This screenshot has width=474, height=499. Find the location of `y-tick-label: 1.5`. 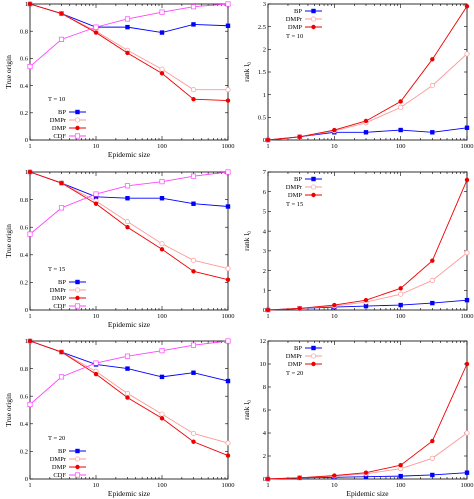

y-tick-label: 1.5 is located at coordinates (262, 72).